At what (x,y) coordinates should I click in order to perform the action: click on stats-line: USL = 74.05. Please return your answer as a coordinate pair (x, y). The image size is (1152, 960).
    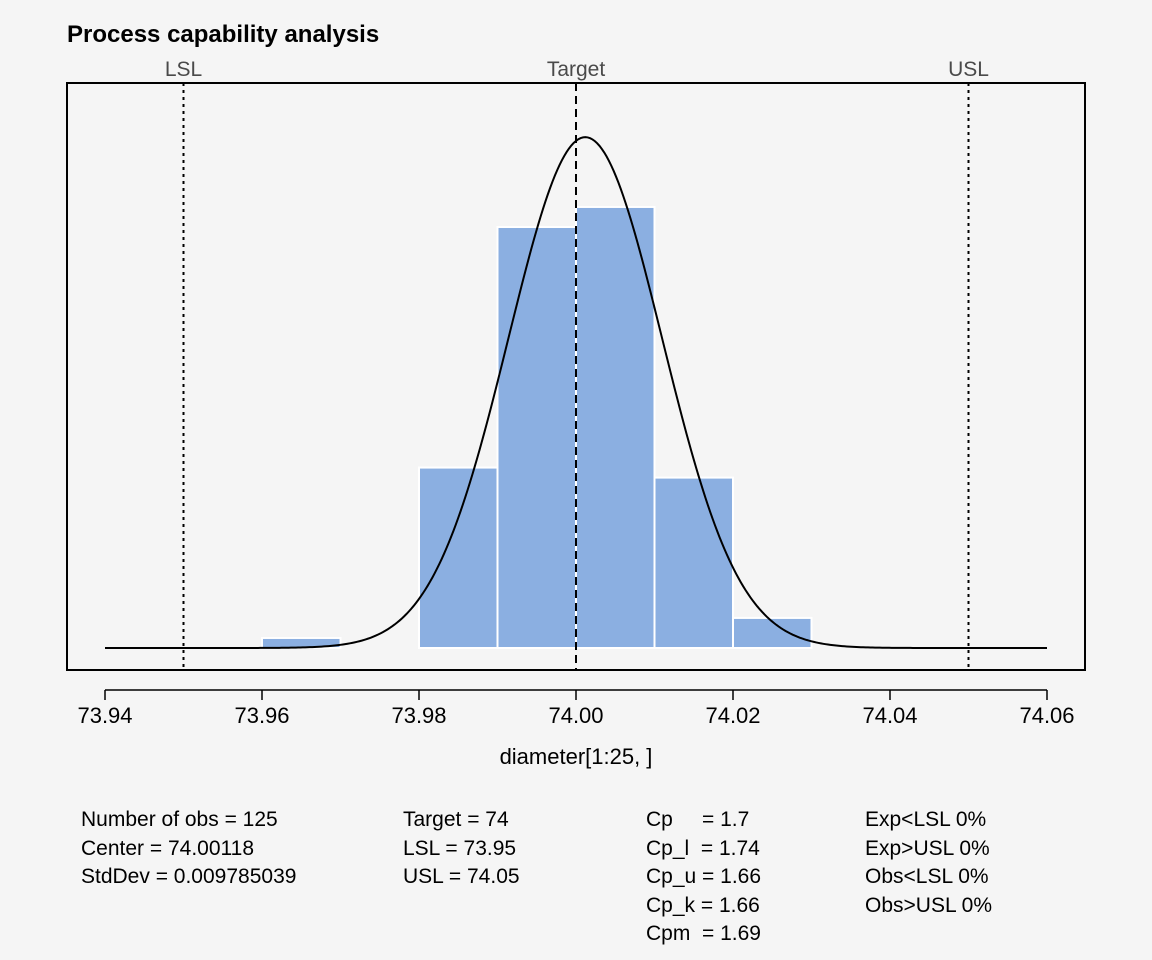
    Looking at the image, I should click on (461, 877).